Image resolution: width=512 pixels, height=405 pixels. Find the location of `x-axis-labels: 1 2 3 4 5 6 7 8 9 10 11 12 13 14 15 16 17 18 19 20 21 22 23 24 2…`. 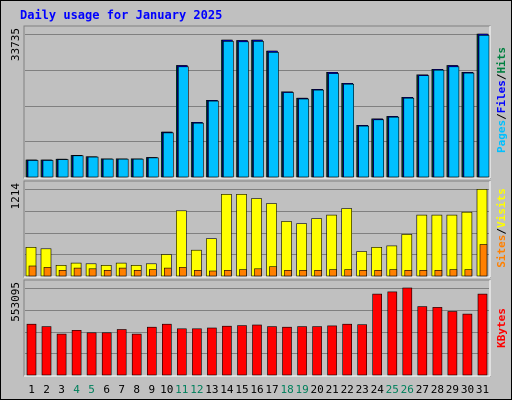

x-axis-labels: 1 2 3 4 5 6 7 8 9 10 11 12 13 14 15 16 17 18 19 20 21 22 23 24 2… is located at coordinates (258, 389).